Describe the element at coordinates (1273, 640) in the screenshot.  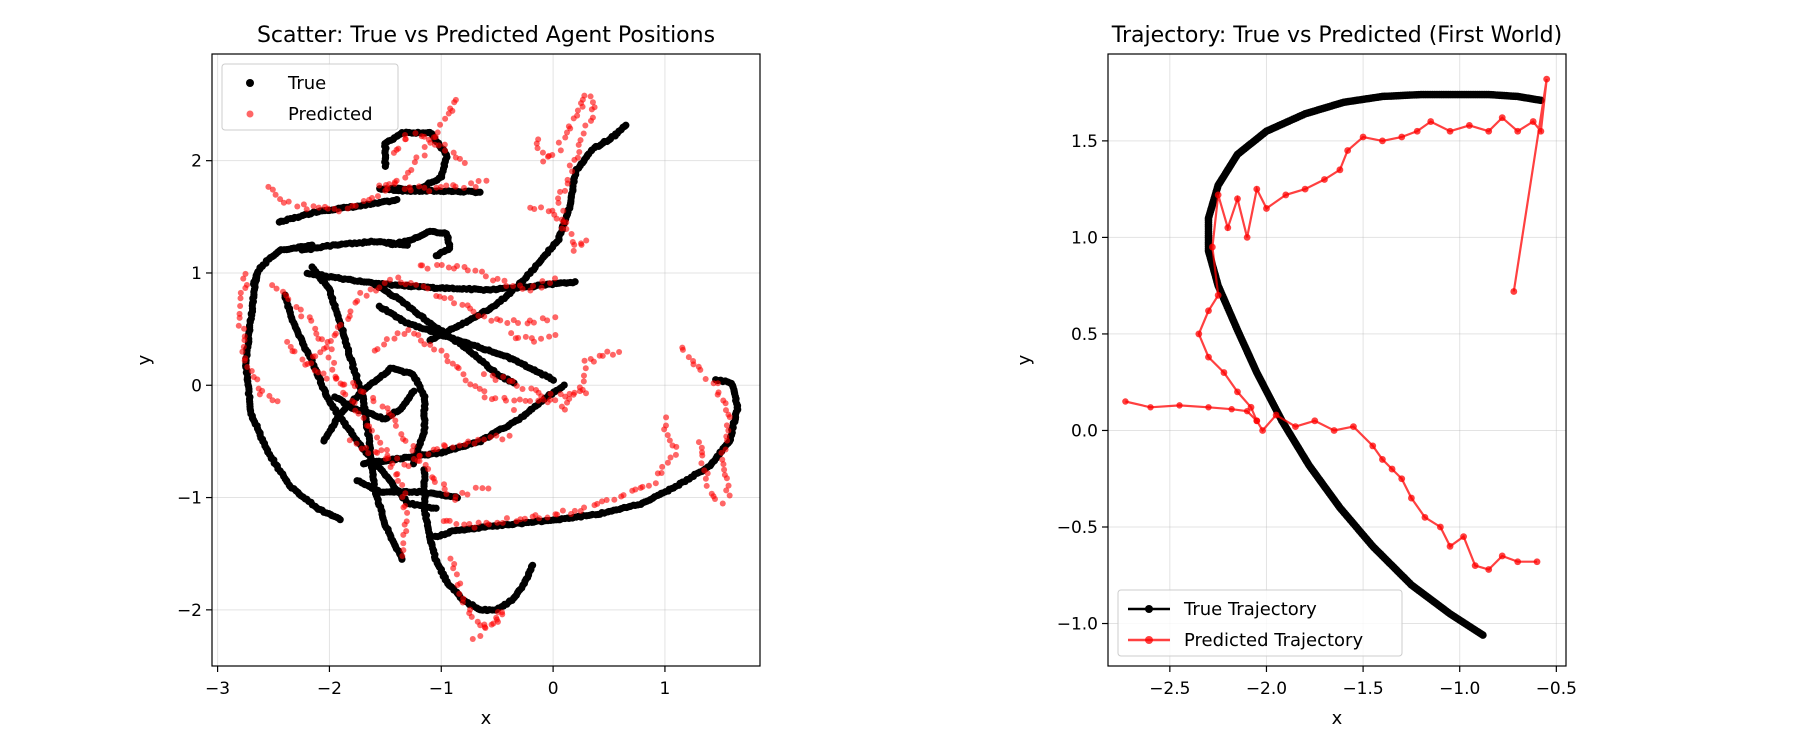
I see `legend-label-predicted-trajectory: Predicted Trajectory` at that location.